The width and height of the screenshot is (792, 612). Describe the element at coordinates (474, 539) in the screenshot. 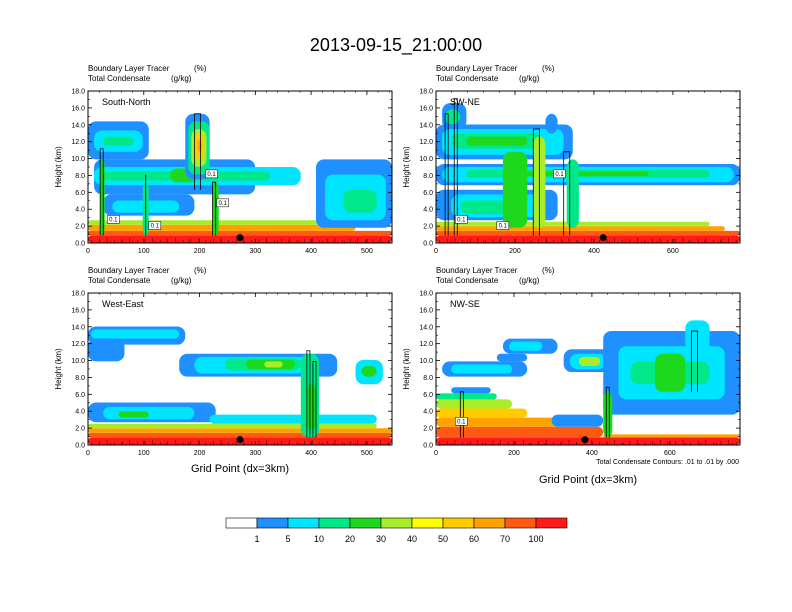

I see `colorbar-label: 60` at that location.